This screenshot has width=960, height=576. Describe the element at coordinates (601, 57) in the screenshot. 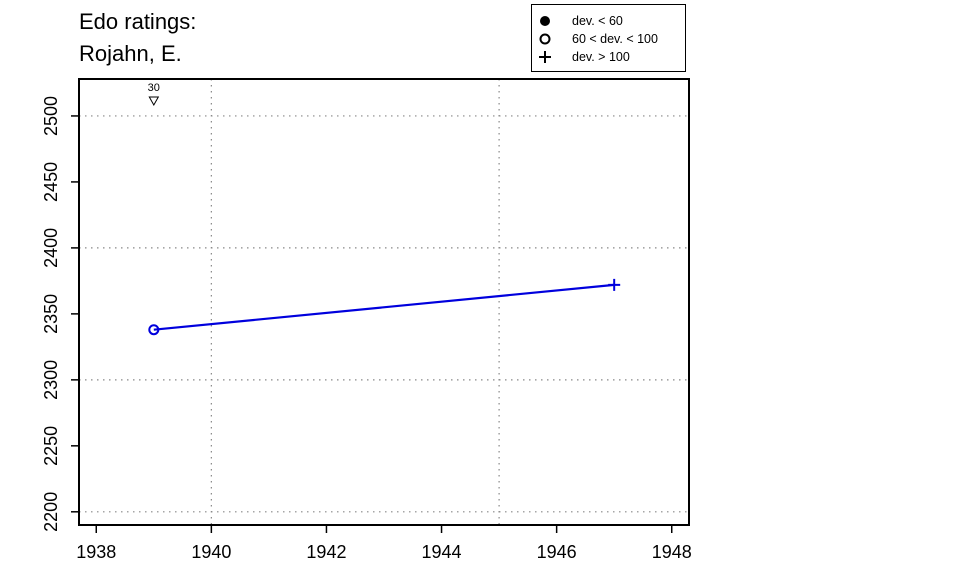

I see `legend-label: dev. > 100` at that location.